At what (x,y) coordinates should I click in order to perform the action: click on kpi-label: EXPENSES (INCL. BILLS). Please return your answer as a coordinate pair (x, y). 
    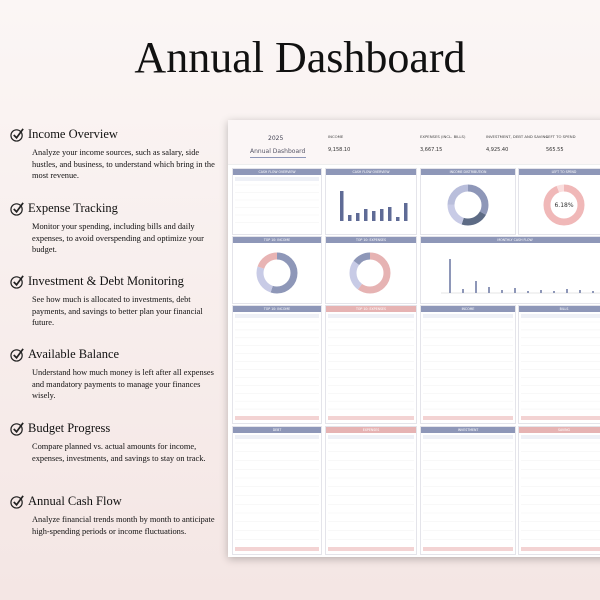
    Looking at the image, I should click on (443, 136).